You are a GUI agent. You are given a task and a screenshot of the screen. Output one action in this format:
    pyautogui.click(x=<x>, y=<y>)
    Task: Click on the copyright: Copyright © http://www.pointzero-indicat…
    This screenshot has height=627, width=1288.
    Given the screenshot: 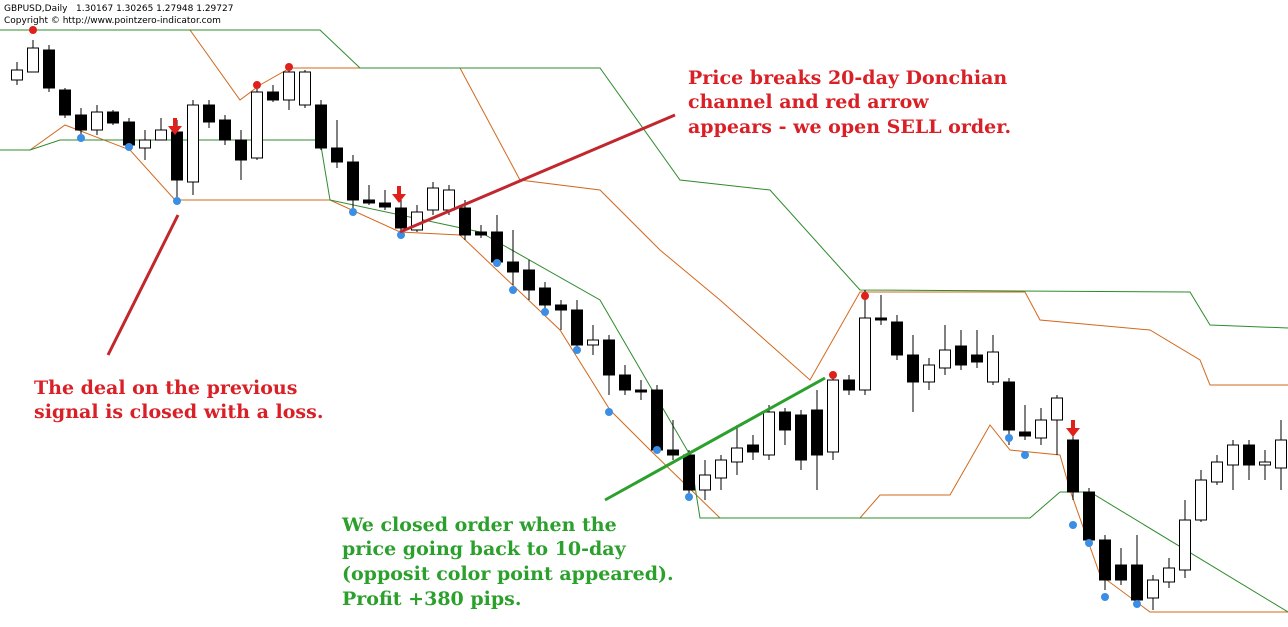 What is the action you would take?
    pyautogui.click(x=112, y=21)
    